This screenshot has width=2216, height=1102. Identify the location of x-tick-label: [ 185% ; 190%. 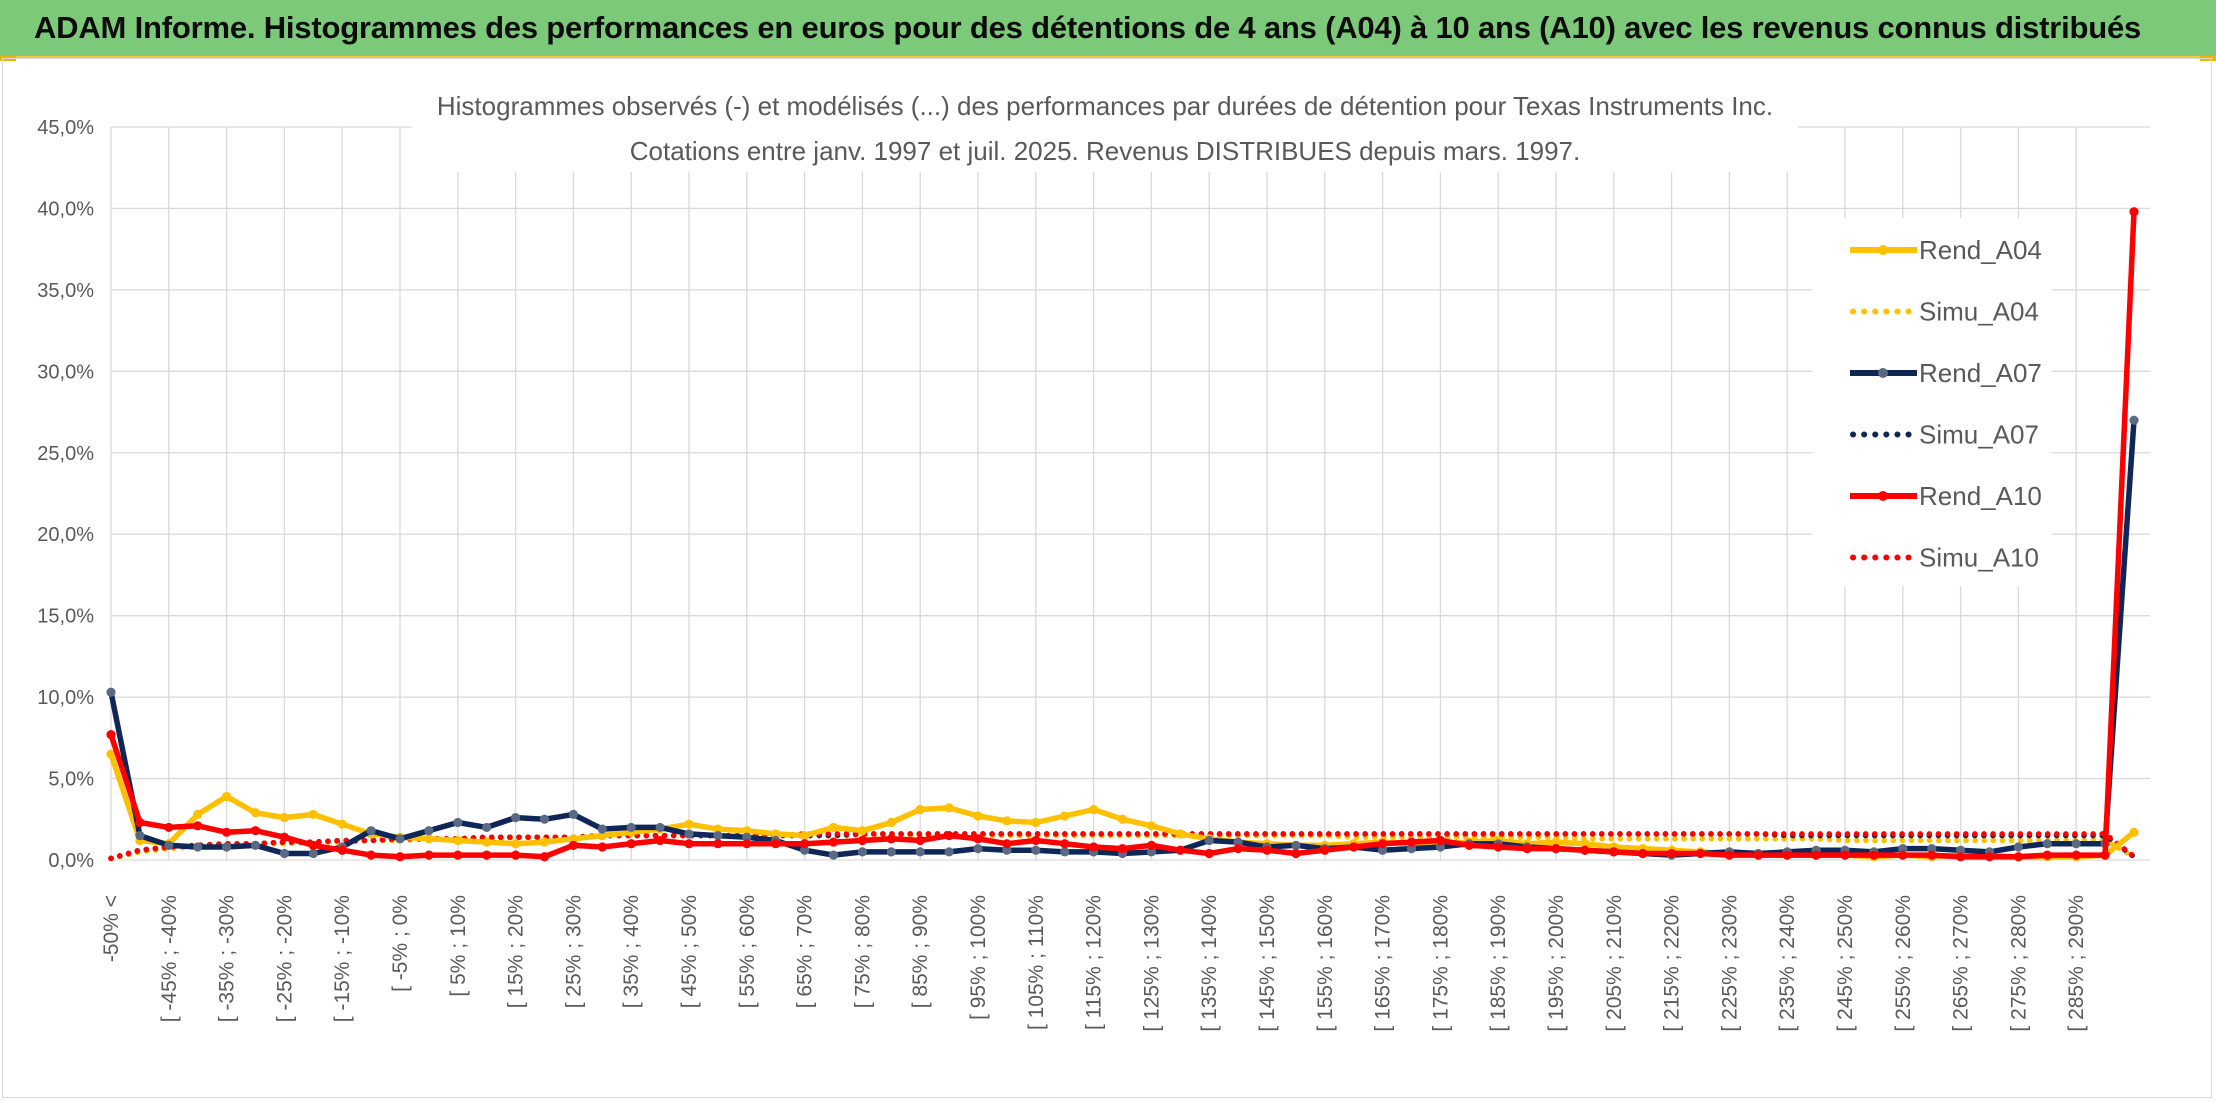
(1498, 963).